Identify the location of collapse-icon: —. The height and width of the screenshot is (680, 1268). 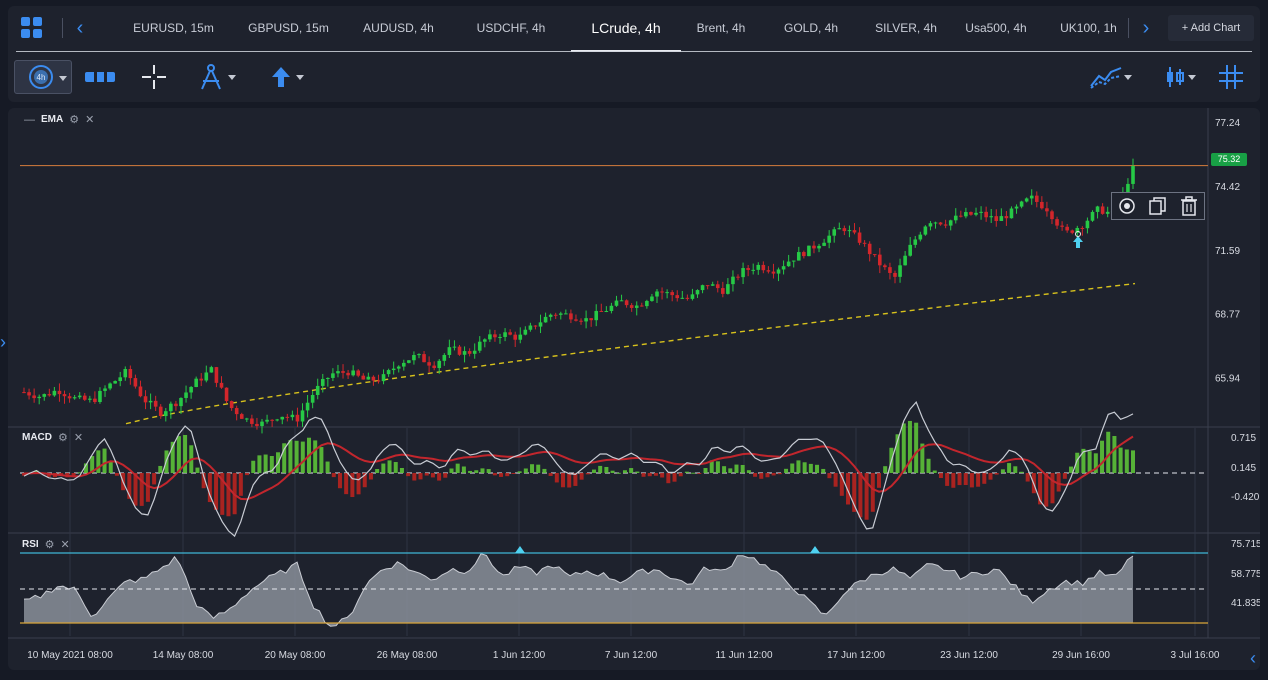
(29, 119).